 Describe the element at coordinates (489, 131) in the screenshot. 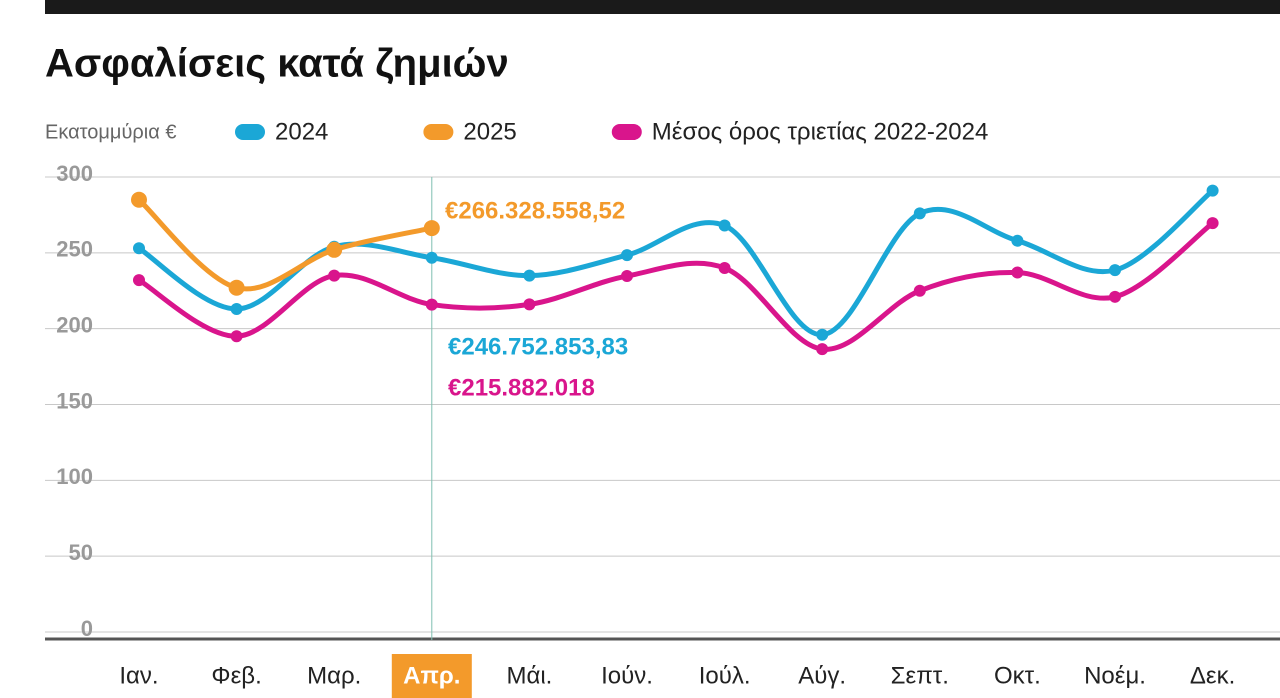

I see `legend-label: 2025` at that location.